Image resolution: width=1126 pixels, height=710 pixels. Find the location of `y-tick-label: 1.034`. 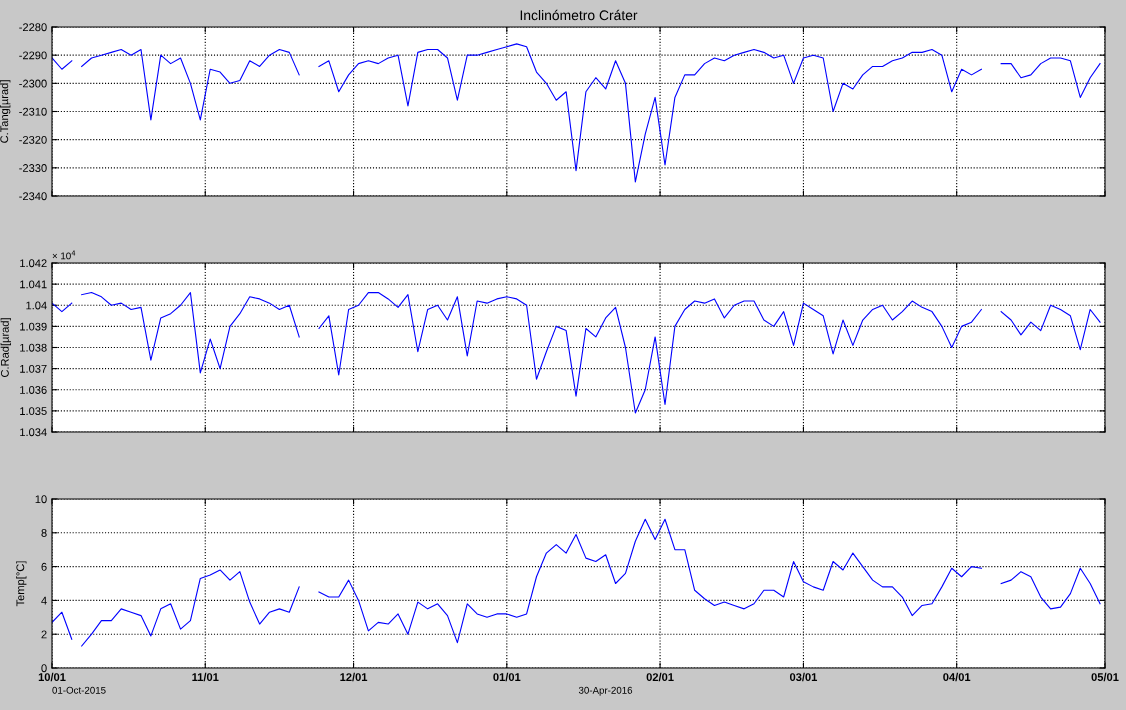

y-tick-label: 1.034 is located at coordinates (33, 432).